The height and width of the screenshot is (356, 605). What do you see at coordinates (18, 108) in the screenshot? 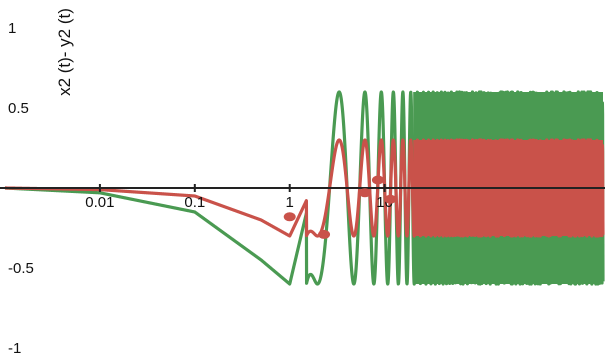
I see `y-tick-label: 0.5` at bounding box center [18, 108].